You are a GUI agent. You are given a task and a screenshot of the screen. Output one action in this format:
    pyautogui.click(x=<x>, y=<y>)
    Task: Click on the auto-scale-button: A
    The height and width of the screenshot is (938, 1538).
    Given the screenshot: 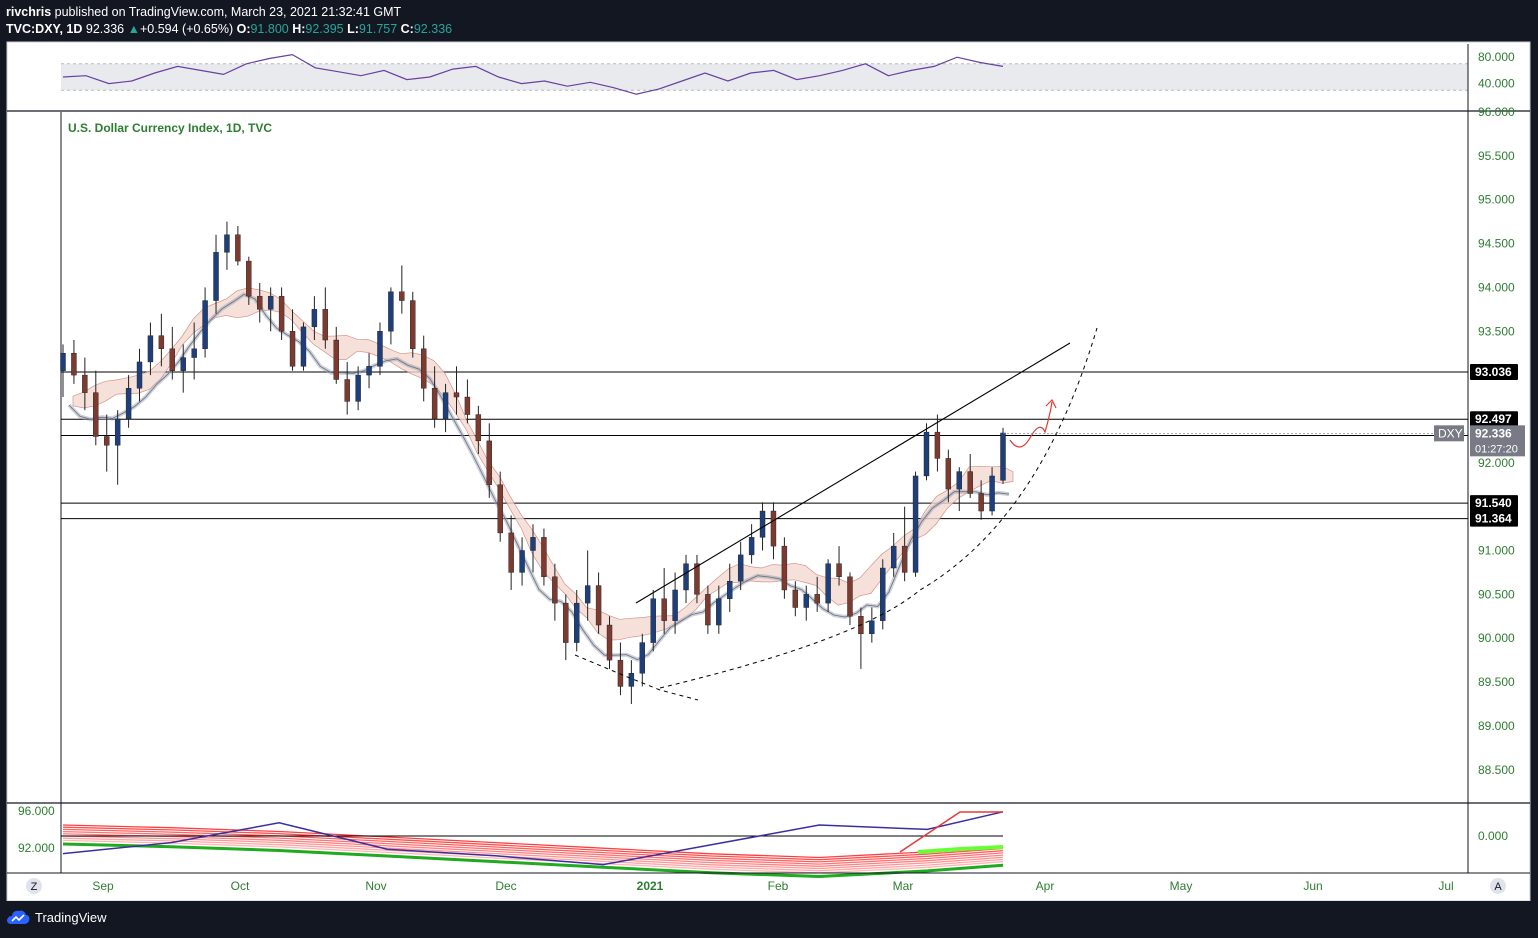 What is the action you would take?
    pyautogui.click(x=1498, y=886)
    